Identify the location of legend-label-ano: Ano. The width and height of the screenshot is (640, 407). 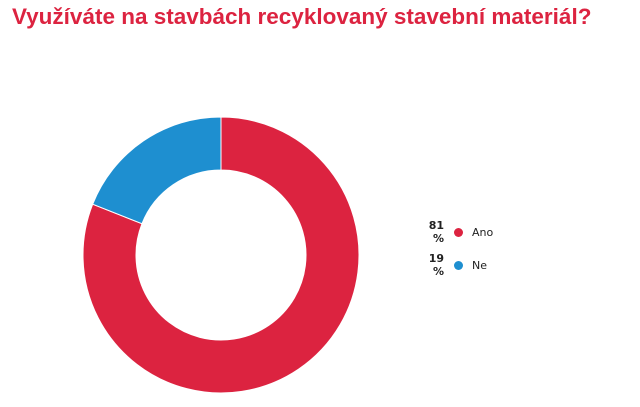
(483, 232).